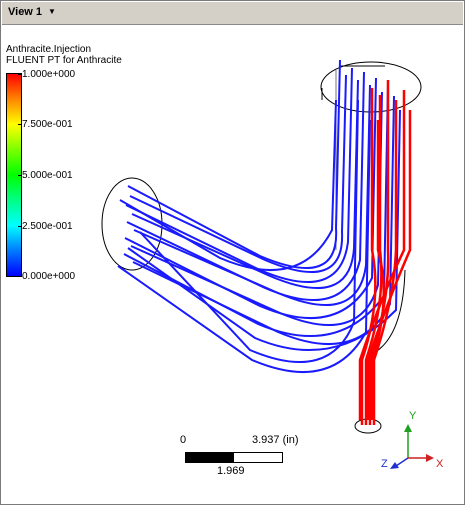 The width and height of the screenshot is (465, 505). I want to click on legend-tick: 7.500e-001, so click(45, 124).